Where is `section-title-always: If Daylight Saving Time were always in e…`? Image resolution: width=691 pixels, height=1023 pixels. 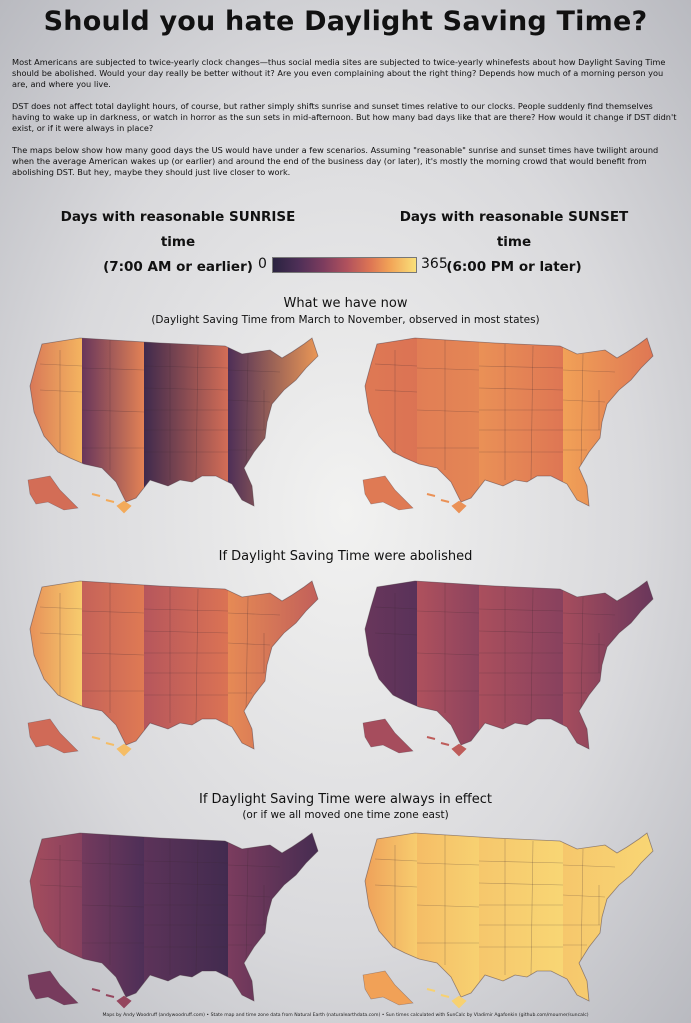
section-title-always: If Daylight Saving Time were always in e… is located at coordinates (345, 799).